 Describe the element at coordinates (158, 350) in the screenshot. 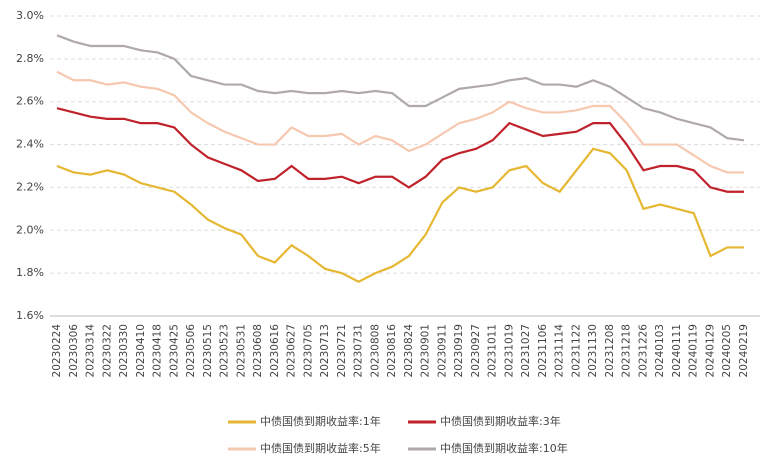

I see `x-tick-label: 20230418` at that location.